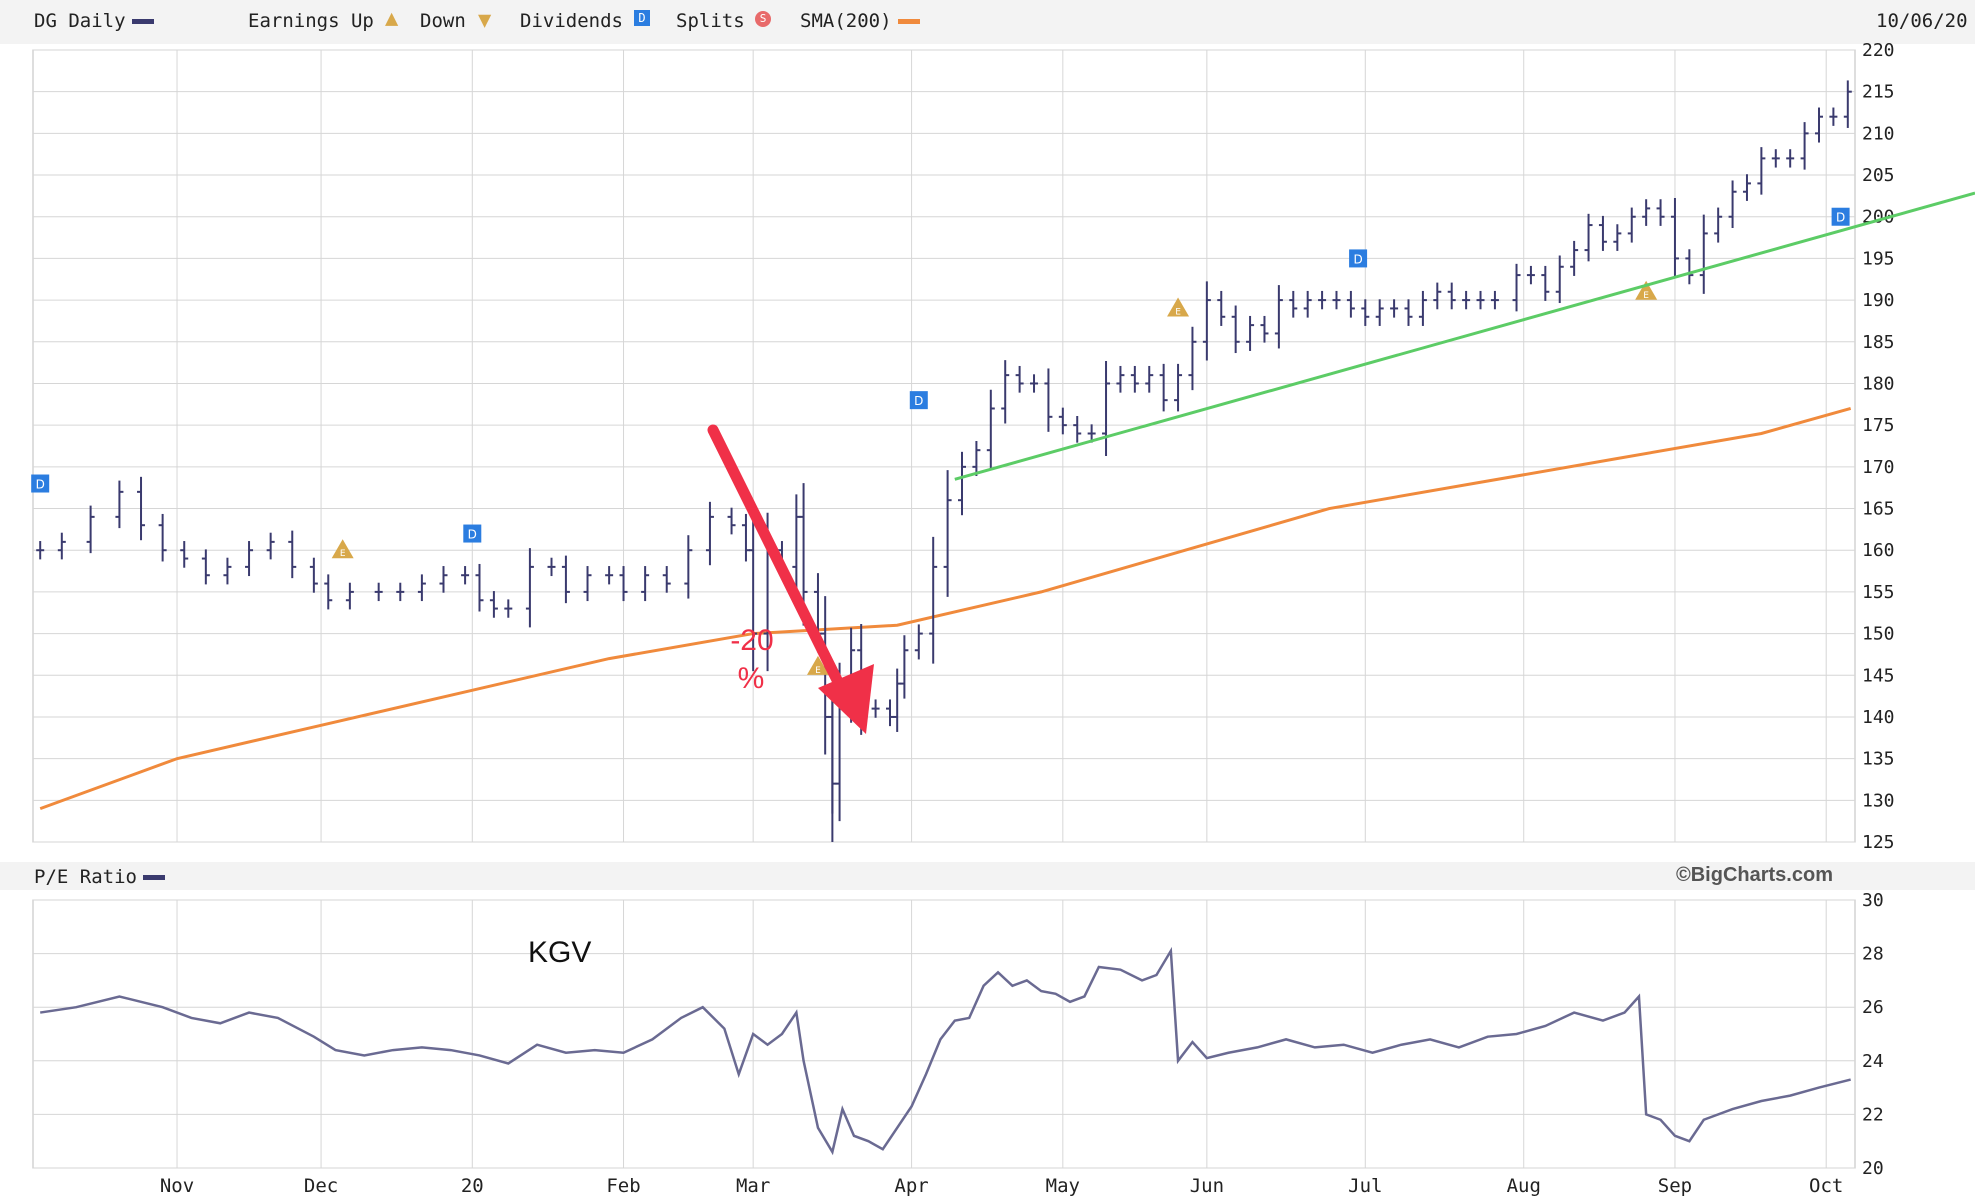  Describe the element at coordinates (1878, 467) in the screenshot. I see `price-y-tick-label: 170` at that location.